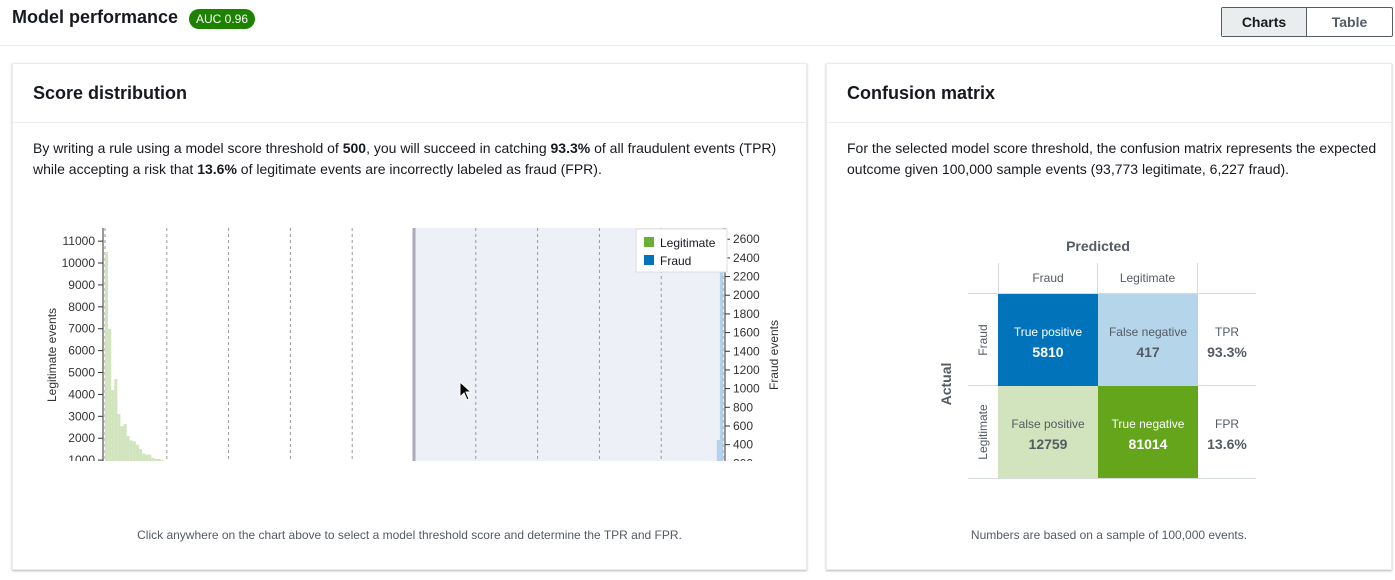 The width and height of the screenshot is (1395, 580). What do you see at coordinates (95, 17) in the screenshot?
I see `page-title: Model performance` at bounding box center [95, 17].